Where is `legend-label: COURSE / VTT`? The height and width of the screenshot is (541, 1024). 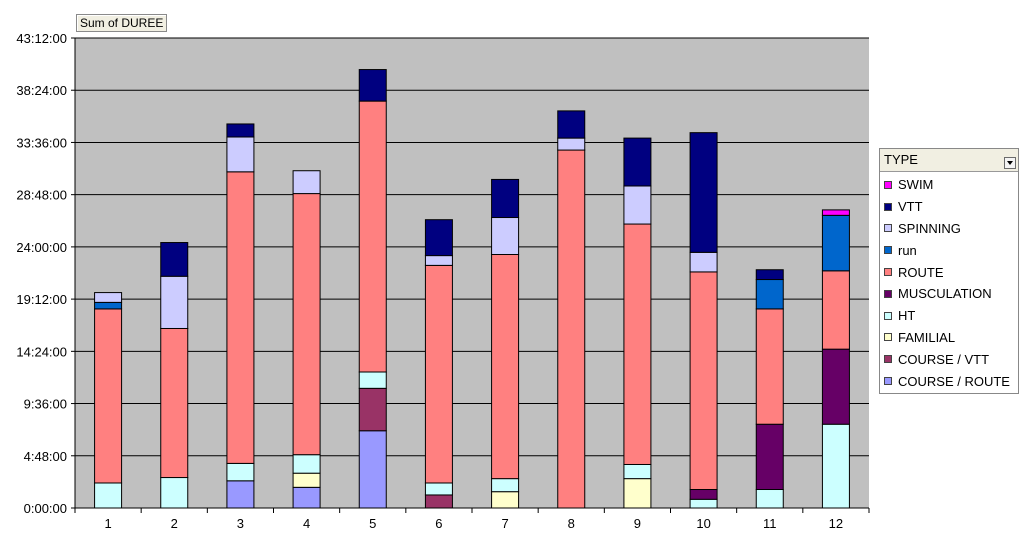
legend-label: COURSE / VTT is located at coordinates (944, 359).